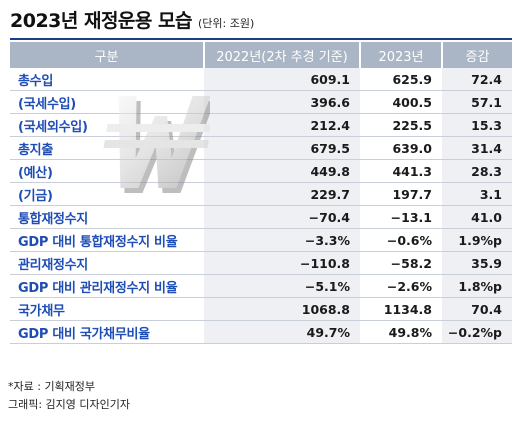 This screenshot has width=520, height=422. I want to click on value-2023: 225.5, so click(401, 125).